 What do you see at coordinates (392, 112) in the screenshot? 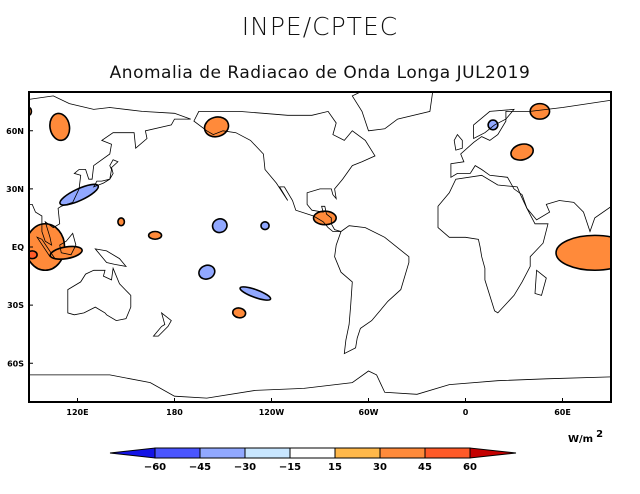
I see `coastline-greenland` at bounding box center [392, 112].